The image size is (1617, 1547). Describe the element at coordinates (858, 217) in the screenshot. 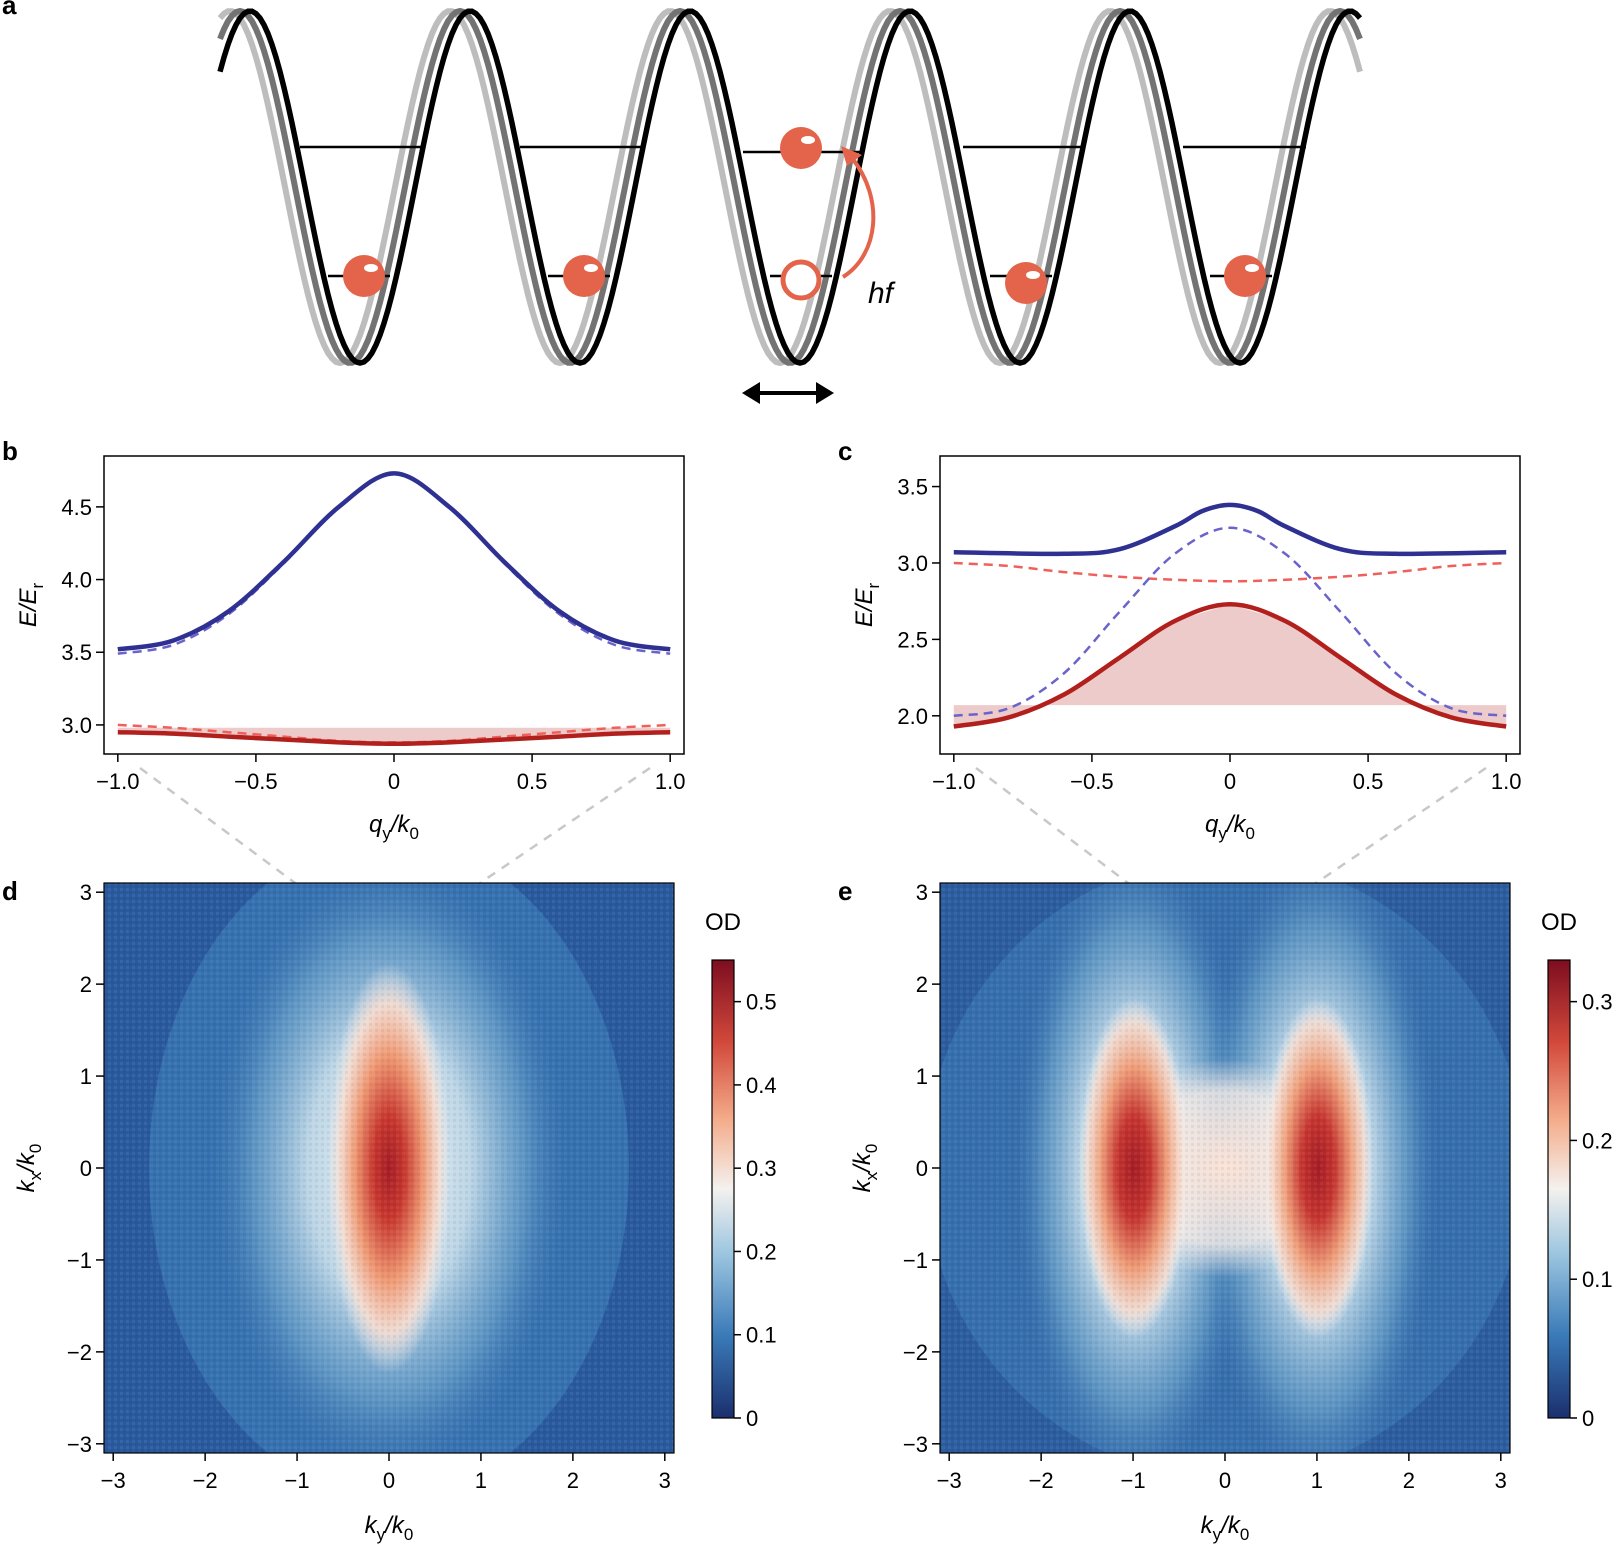

I see `photon-transition-arrow` at that location.